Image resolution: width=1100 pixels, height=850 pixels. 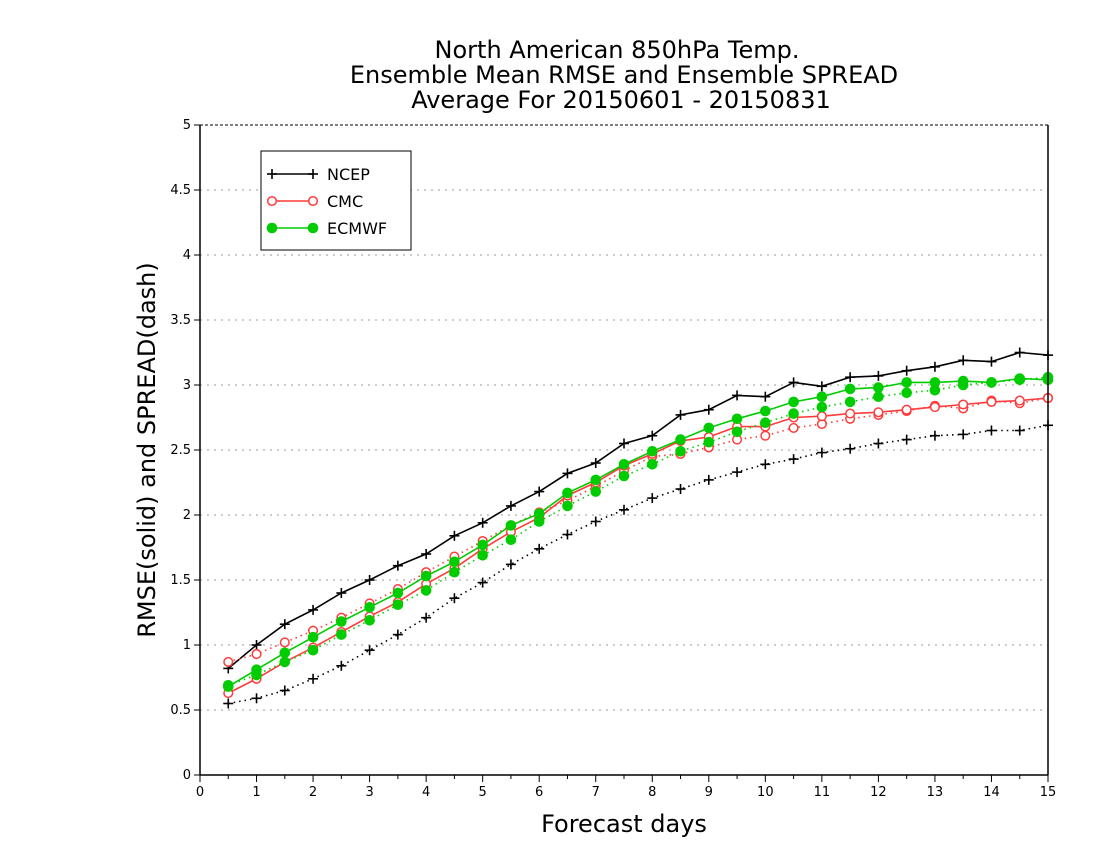 I want to click on legend-marker-end-ecmwf, so click(x=313, y=228).